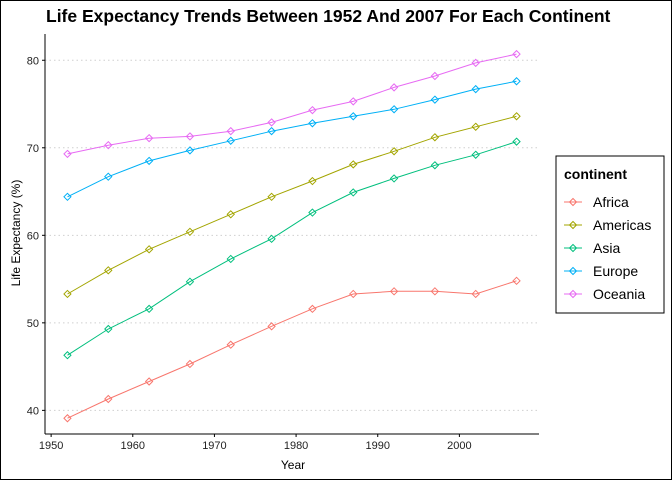  I want to click on x-axis-title: Year, so click(293, 465).